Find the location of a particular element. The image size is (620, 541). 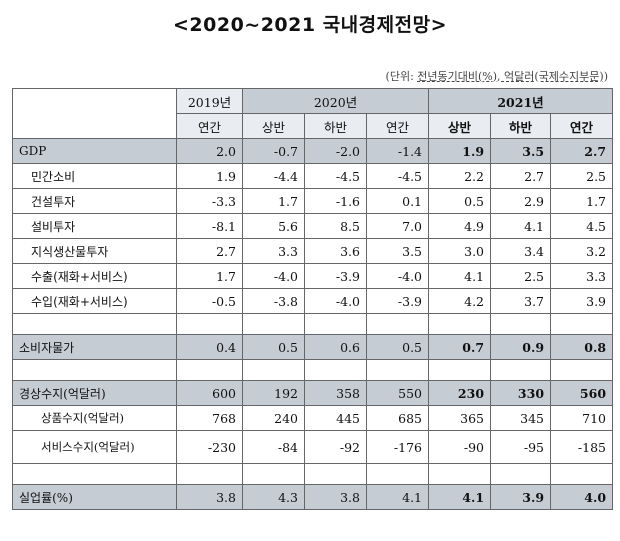

cell: 192 is located at coordinates (273, 393).